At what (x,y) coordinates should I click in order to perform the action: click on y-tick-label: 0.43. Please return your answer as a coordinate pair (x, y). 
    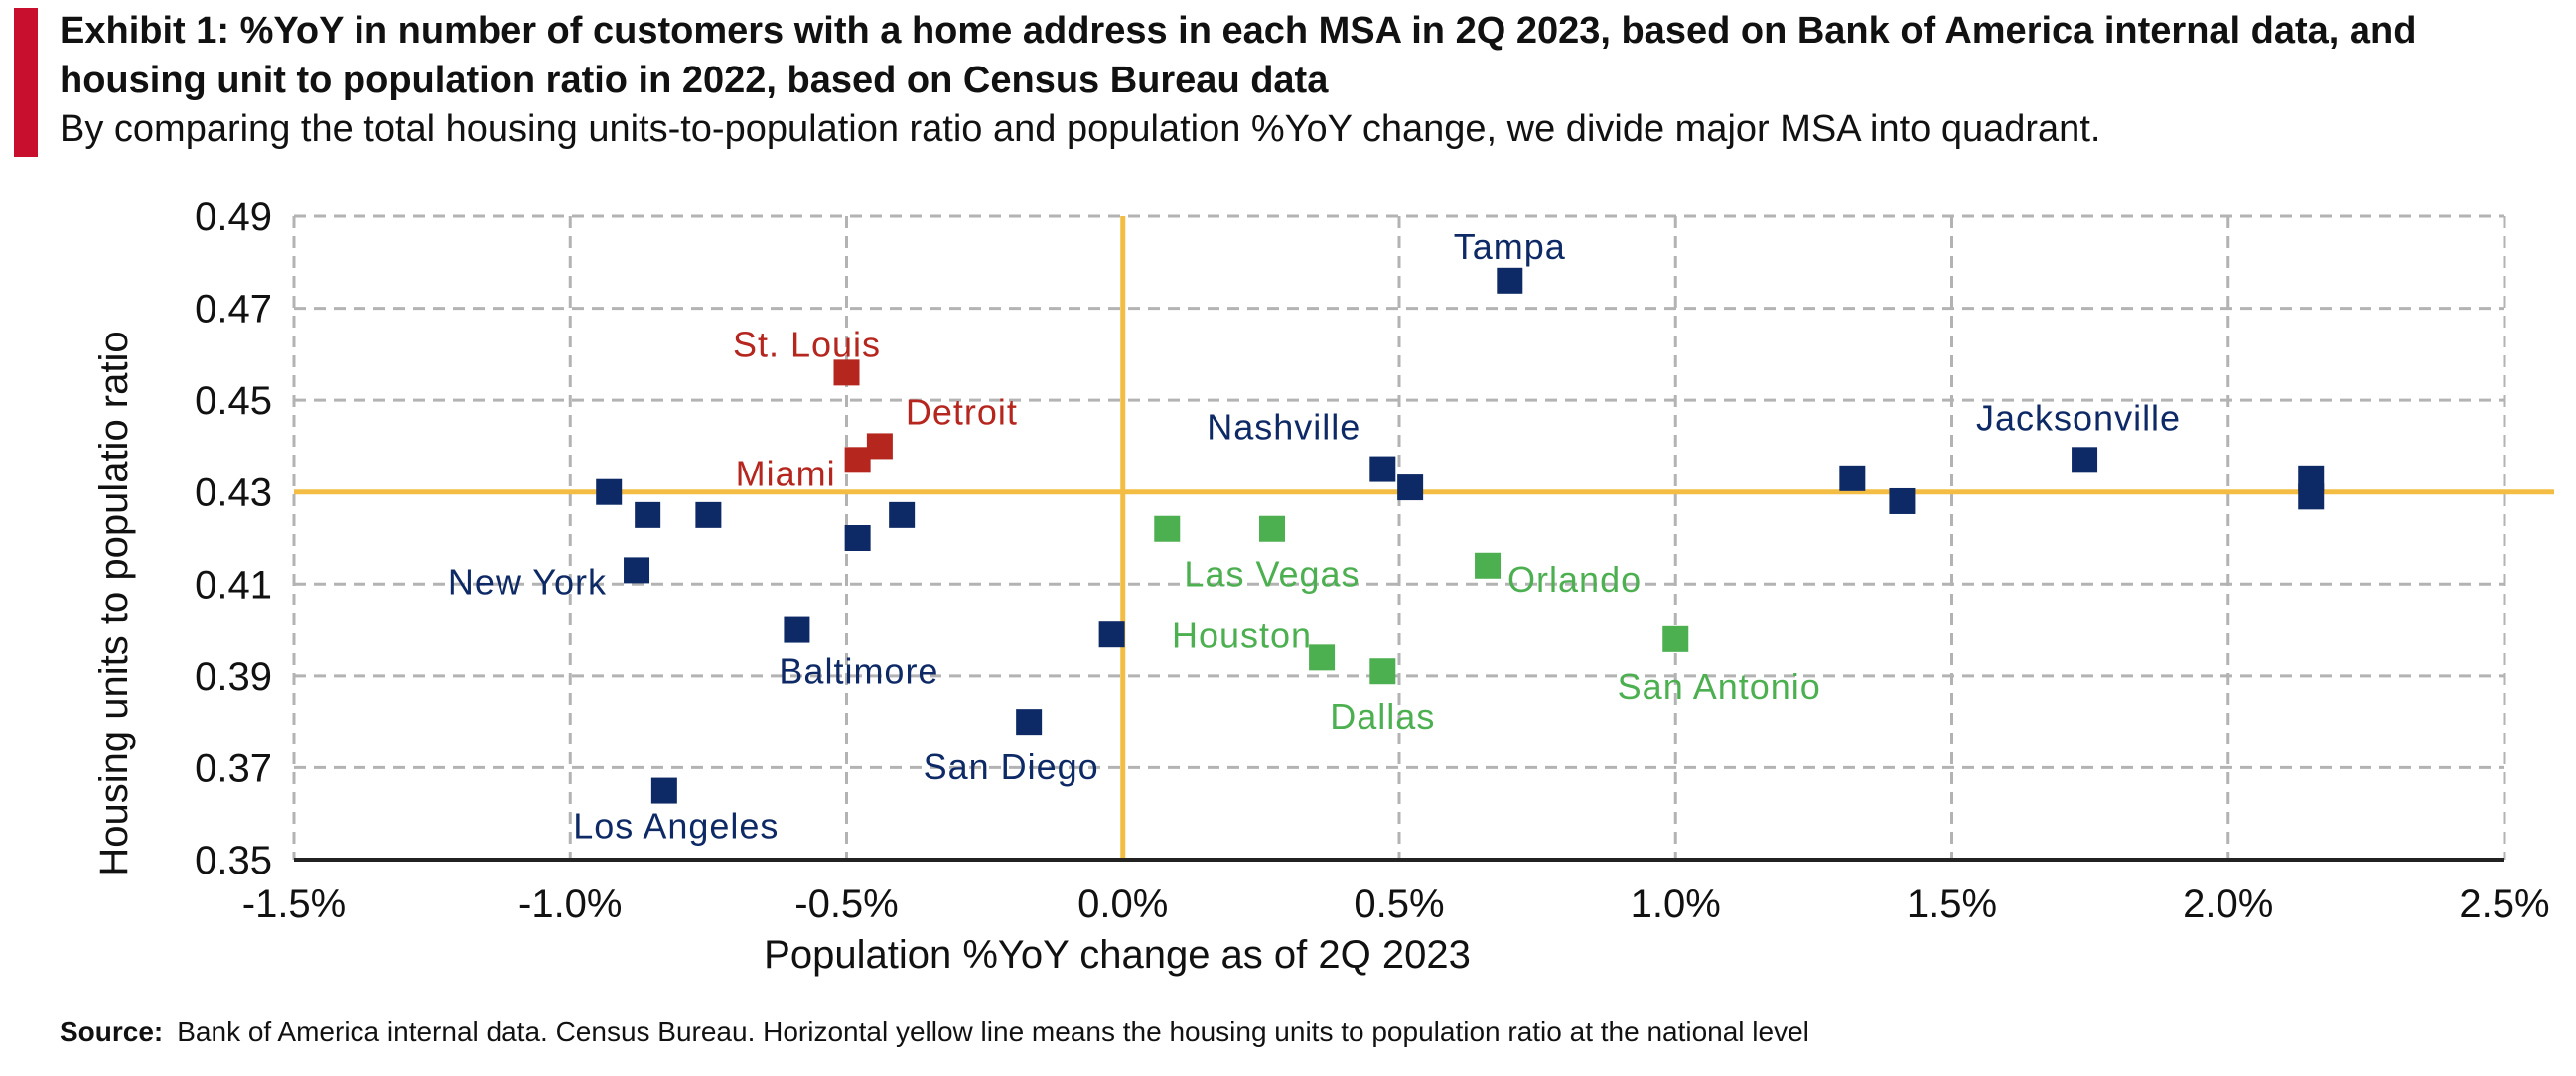
    Looking at the image, I should click on (234, 493).